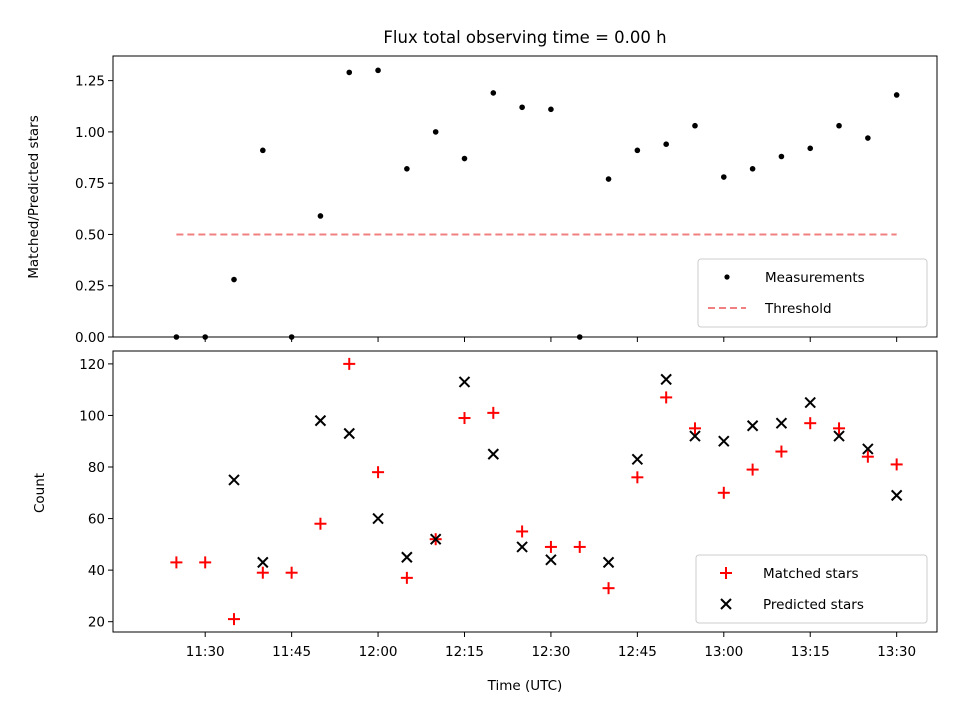 The image size is (960, 720). Describe the element at coordinates (94, 210) in the screenshot. I see `top-y-ticks: 0.00 0.25 0.50 0.75 1.00 1.25` at that location.